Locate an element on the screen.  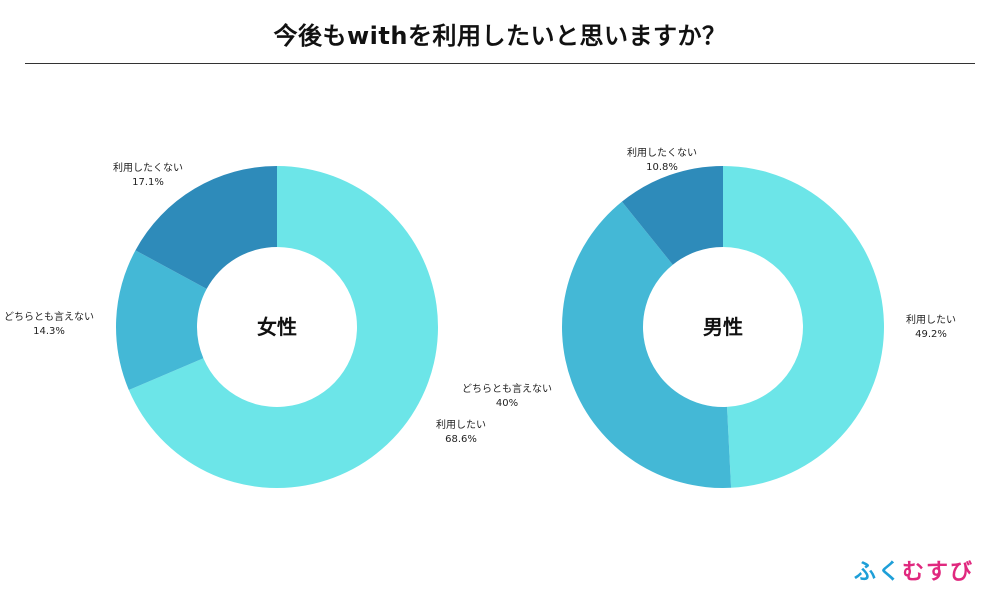
slice-value-label: 68.6% is located at coordinates (461, 439).